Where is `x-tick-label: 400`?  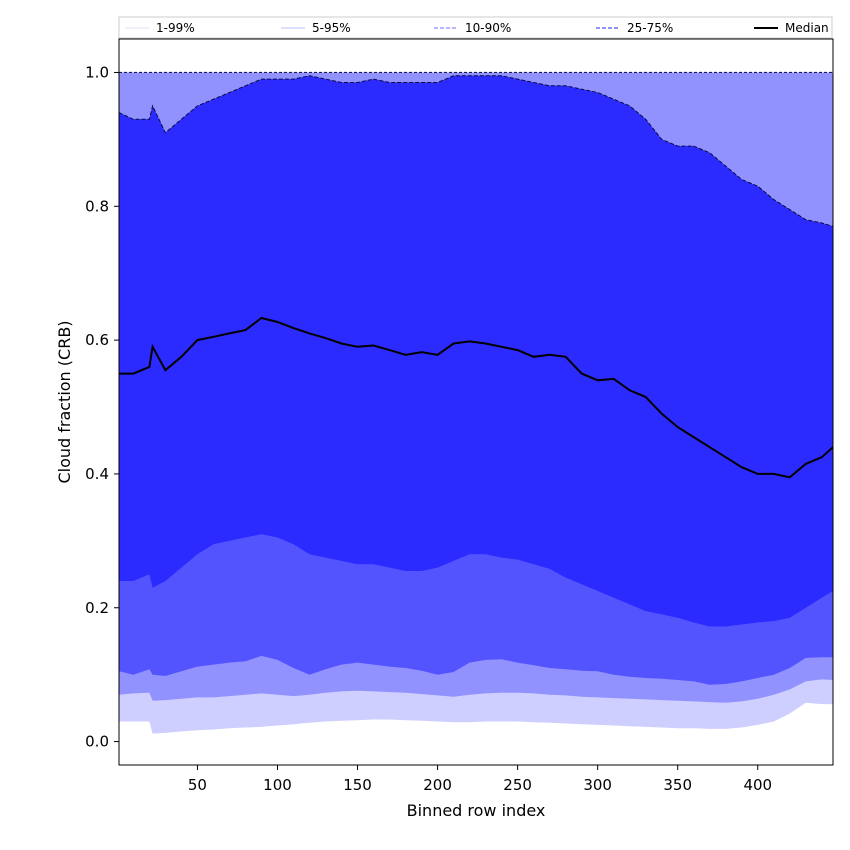
x-tick-label: 400 is located at coordinates (757, 785).